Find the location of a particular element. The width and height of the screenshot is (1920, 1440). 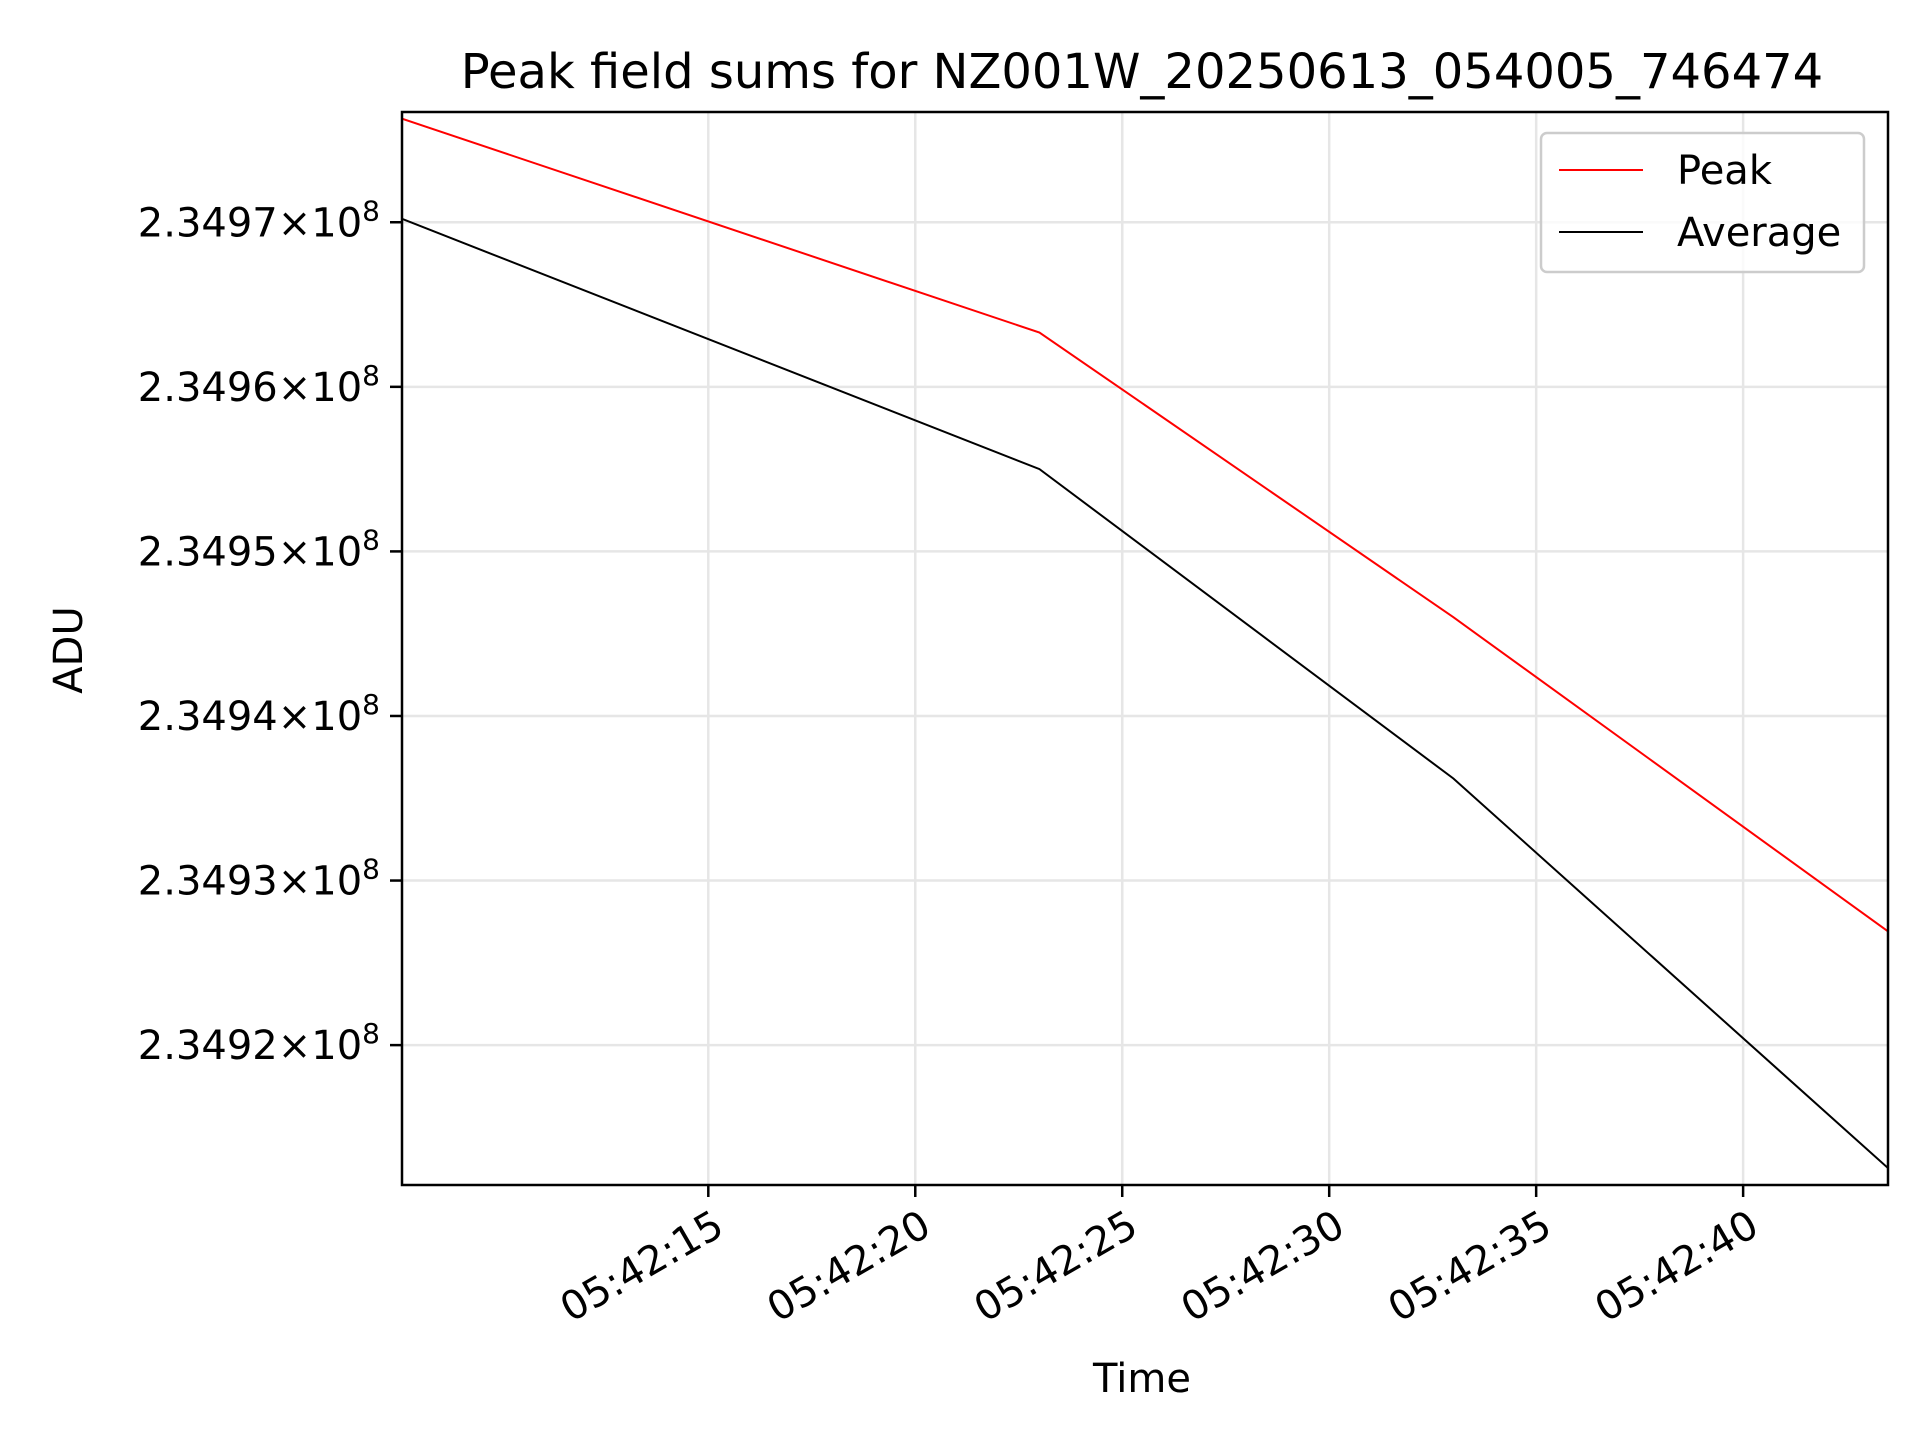

y-tick-label: 2.3495×108 is located at coordinates (259, 549).